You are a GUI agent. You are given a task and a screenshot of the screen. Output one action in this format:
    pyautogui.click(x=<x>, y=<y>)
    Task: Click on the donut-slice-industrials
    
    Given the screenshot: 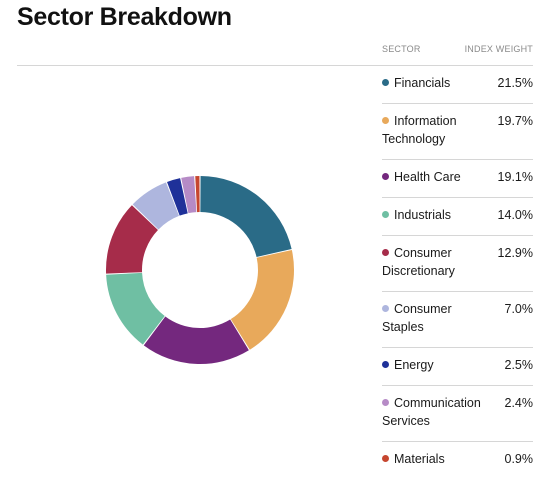 What is the action you would take?
    pyautogui.click(x=135, y=308)
    